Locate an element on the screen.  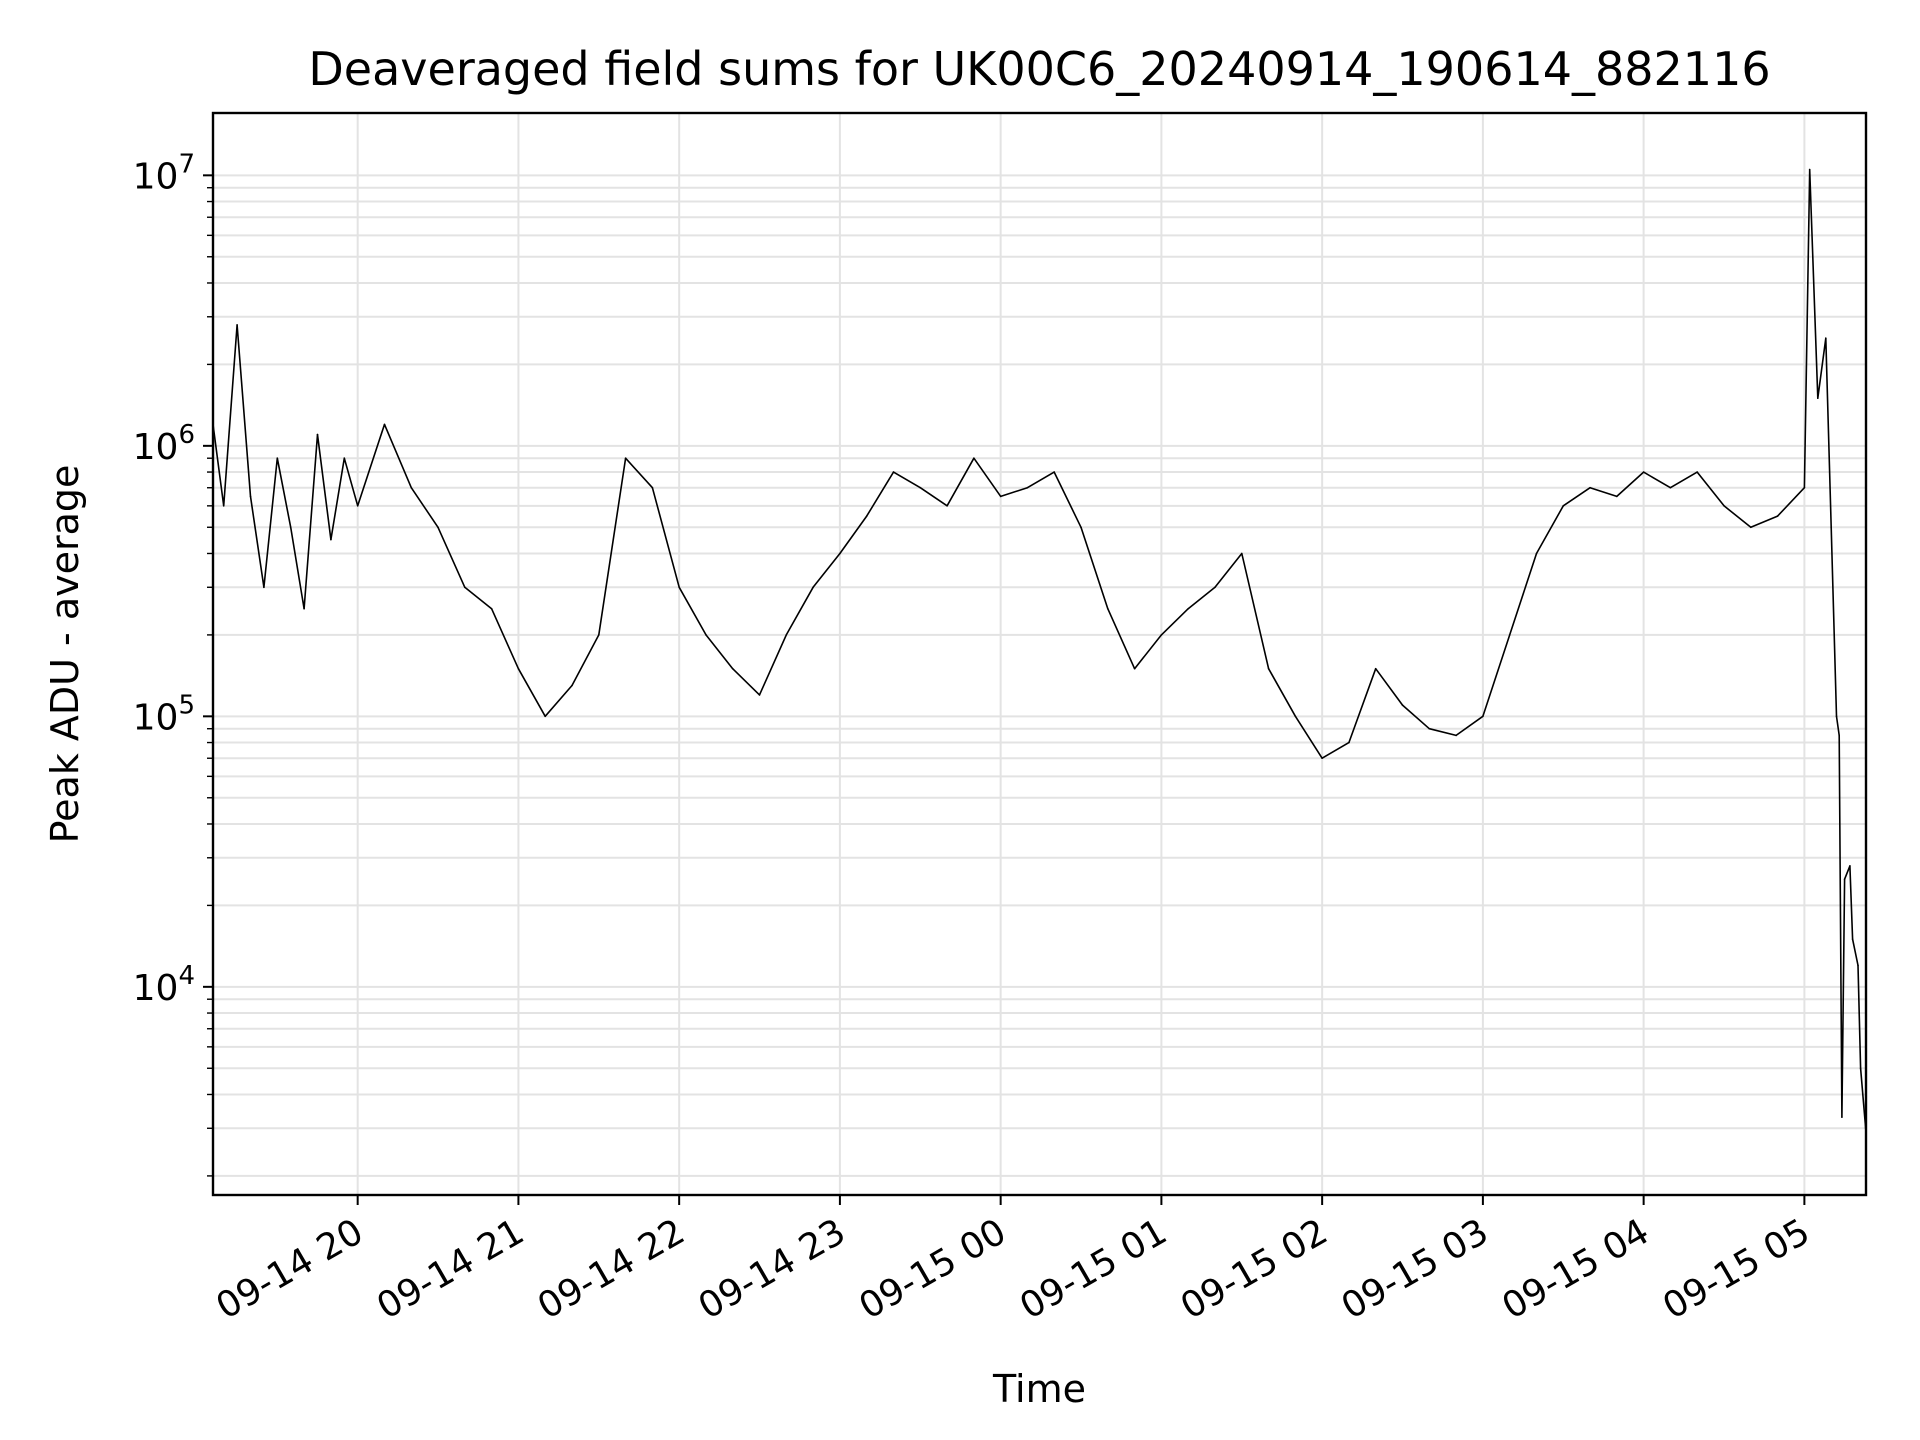
x-tick-label: 09-15 01 is located at coordinates (1093, 1269).